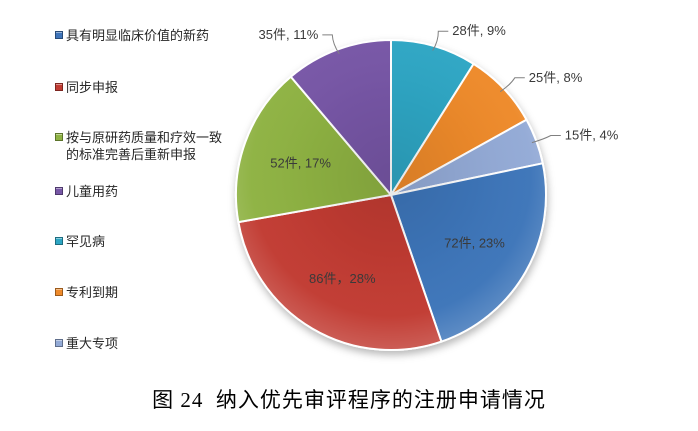 Image resolution: width=698 pixels, height=431 pixels. Describe the element at coordinates (289, 34) in the screenshot. I see `pie-data-label-children-medicine: 35件, 11%` at that location.